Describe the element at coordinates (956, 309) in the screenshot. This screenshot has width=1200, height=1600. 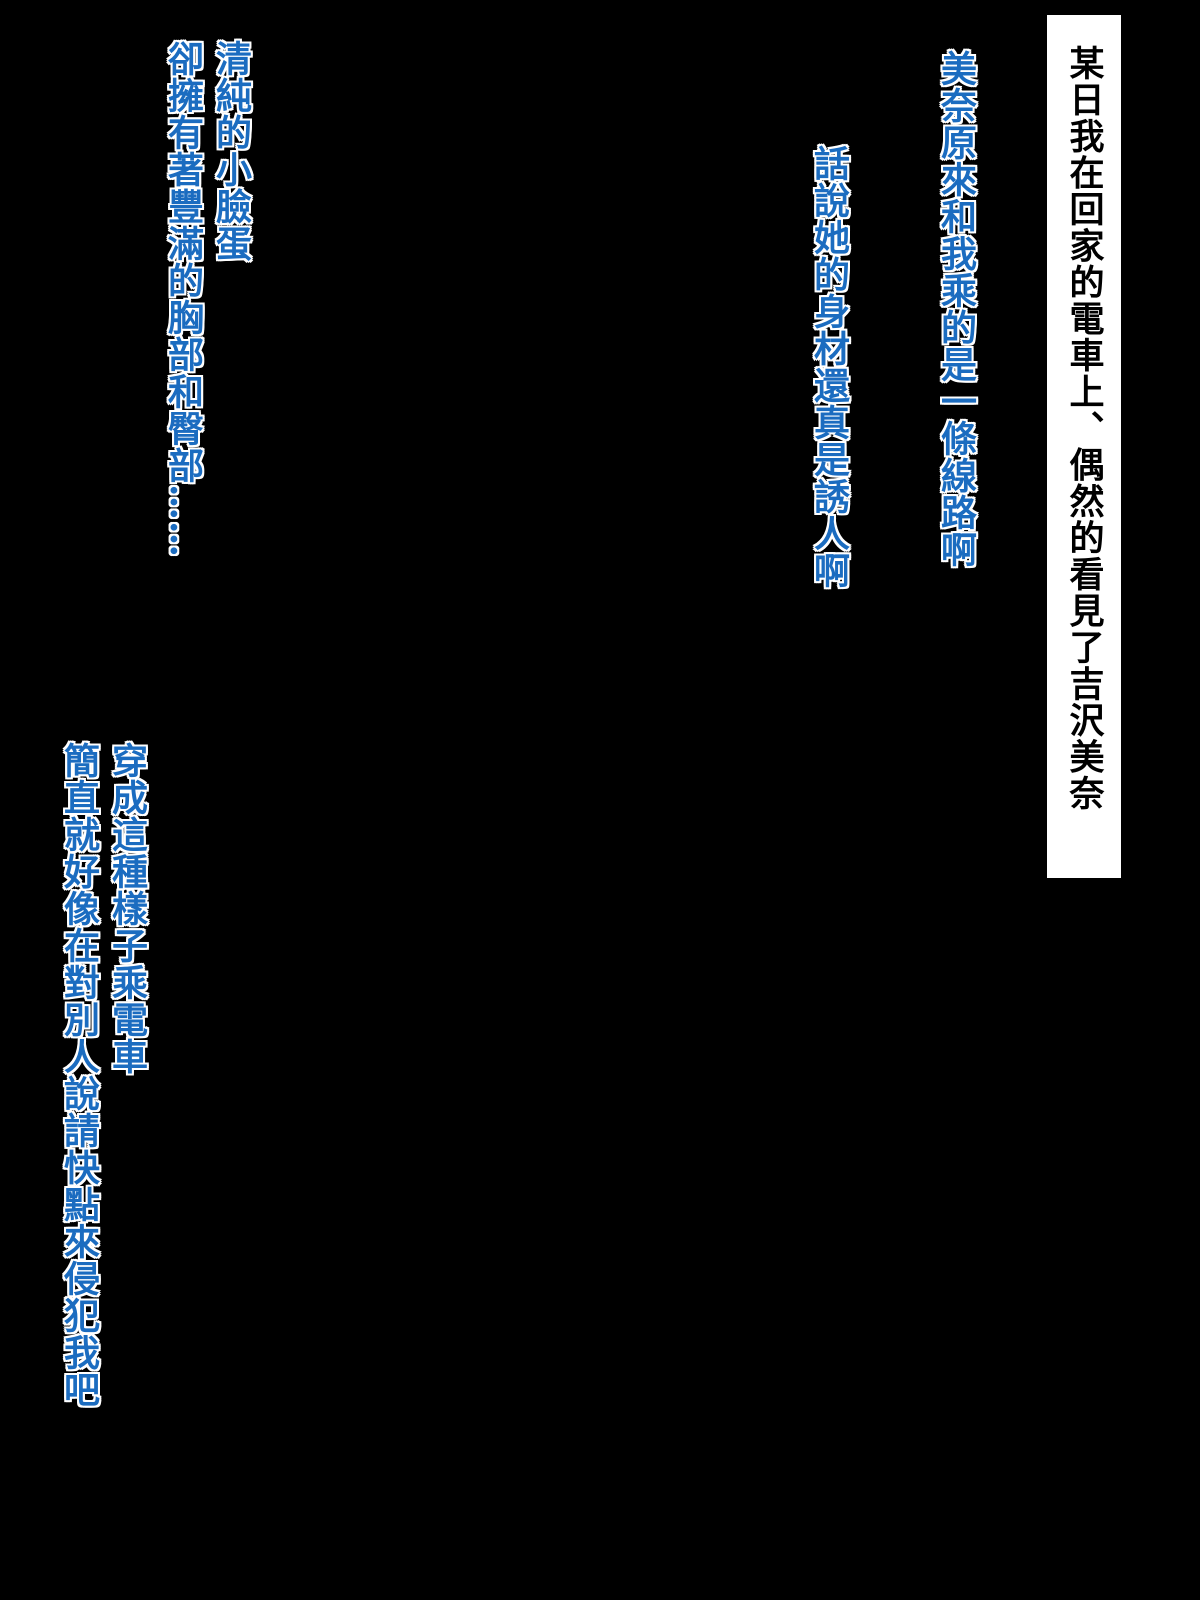
I see `text-line-1: 美奈原來和我乘的是一條線路啊` at that location.